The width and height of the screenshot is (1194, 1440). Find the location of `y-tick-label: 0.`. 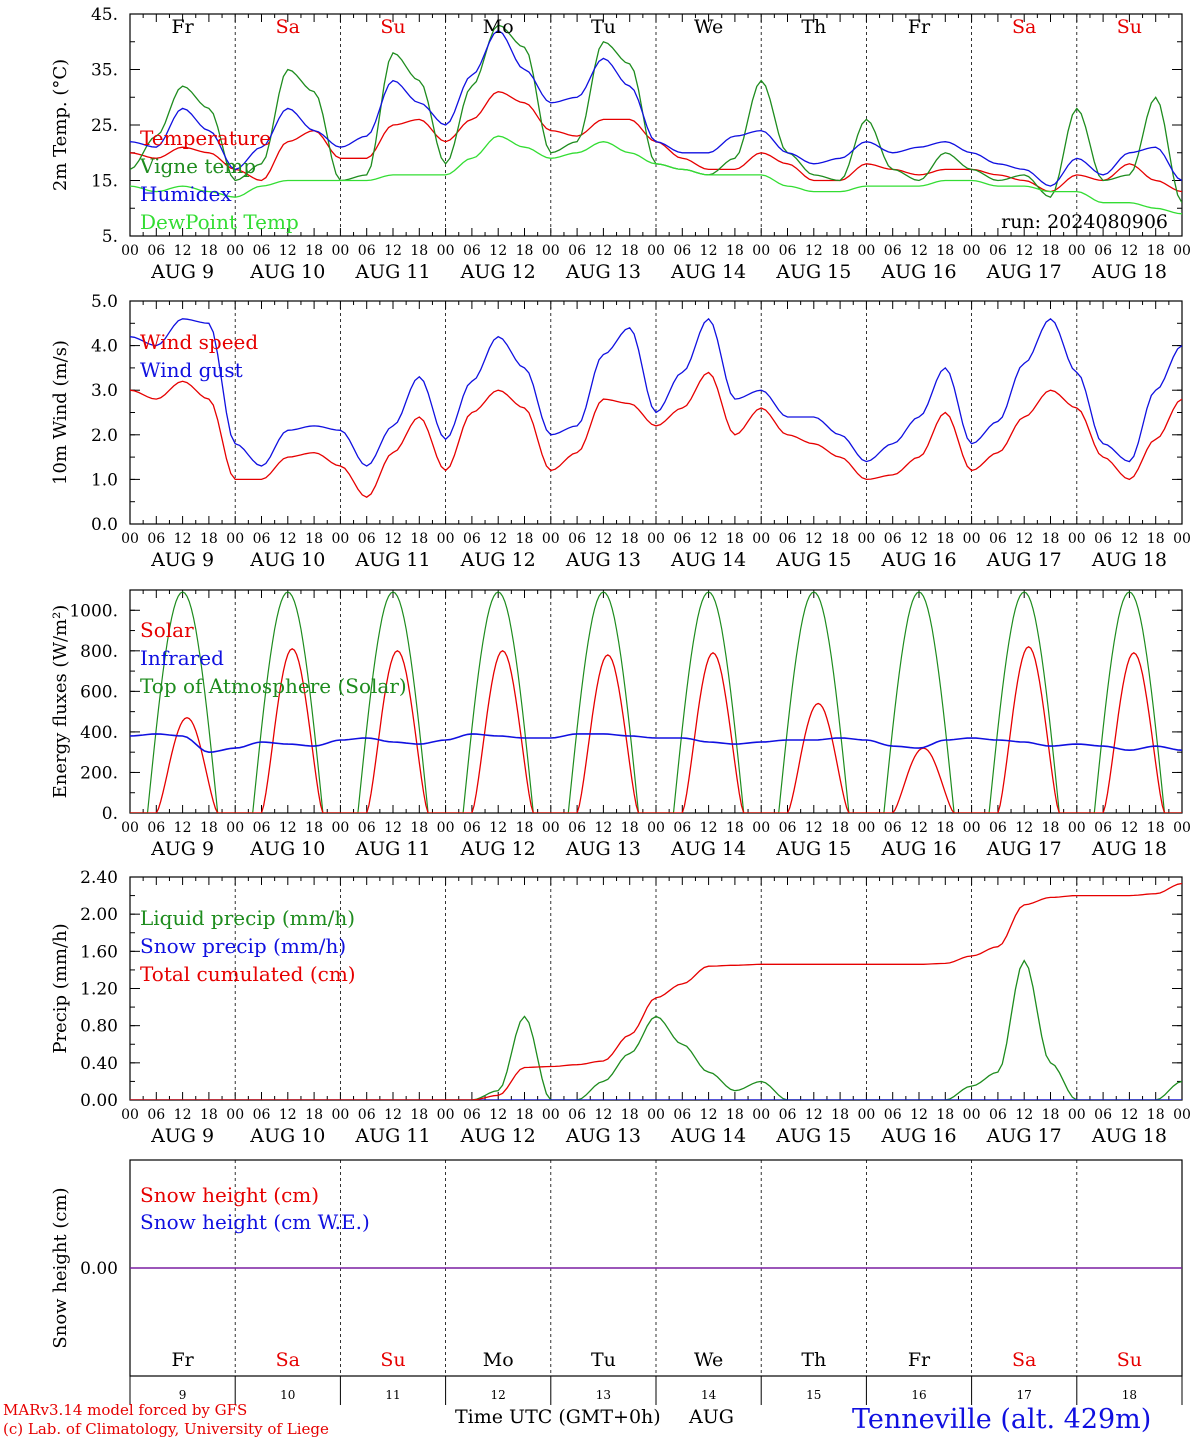

y-tick-label: 0. is located at coordinates (110, 814).